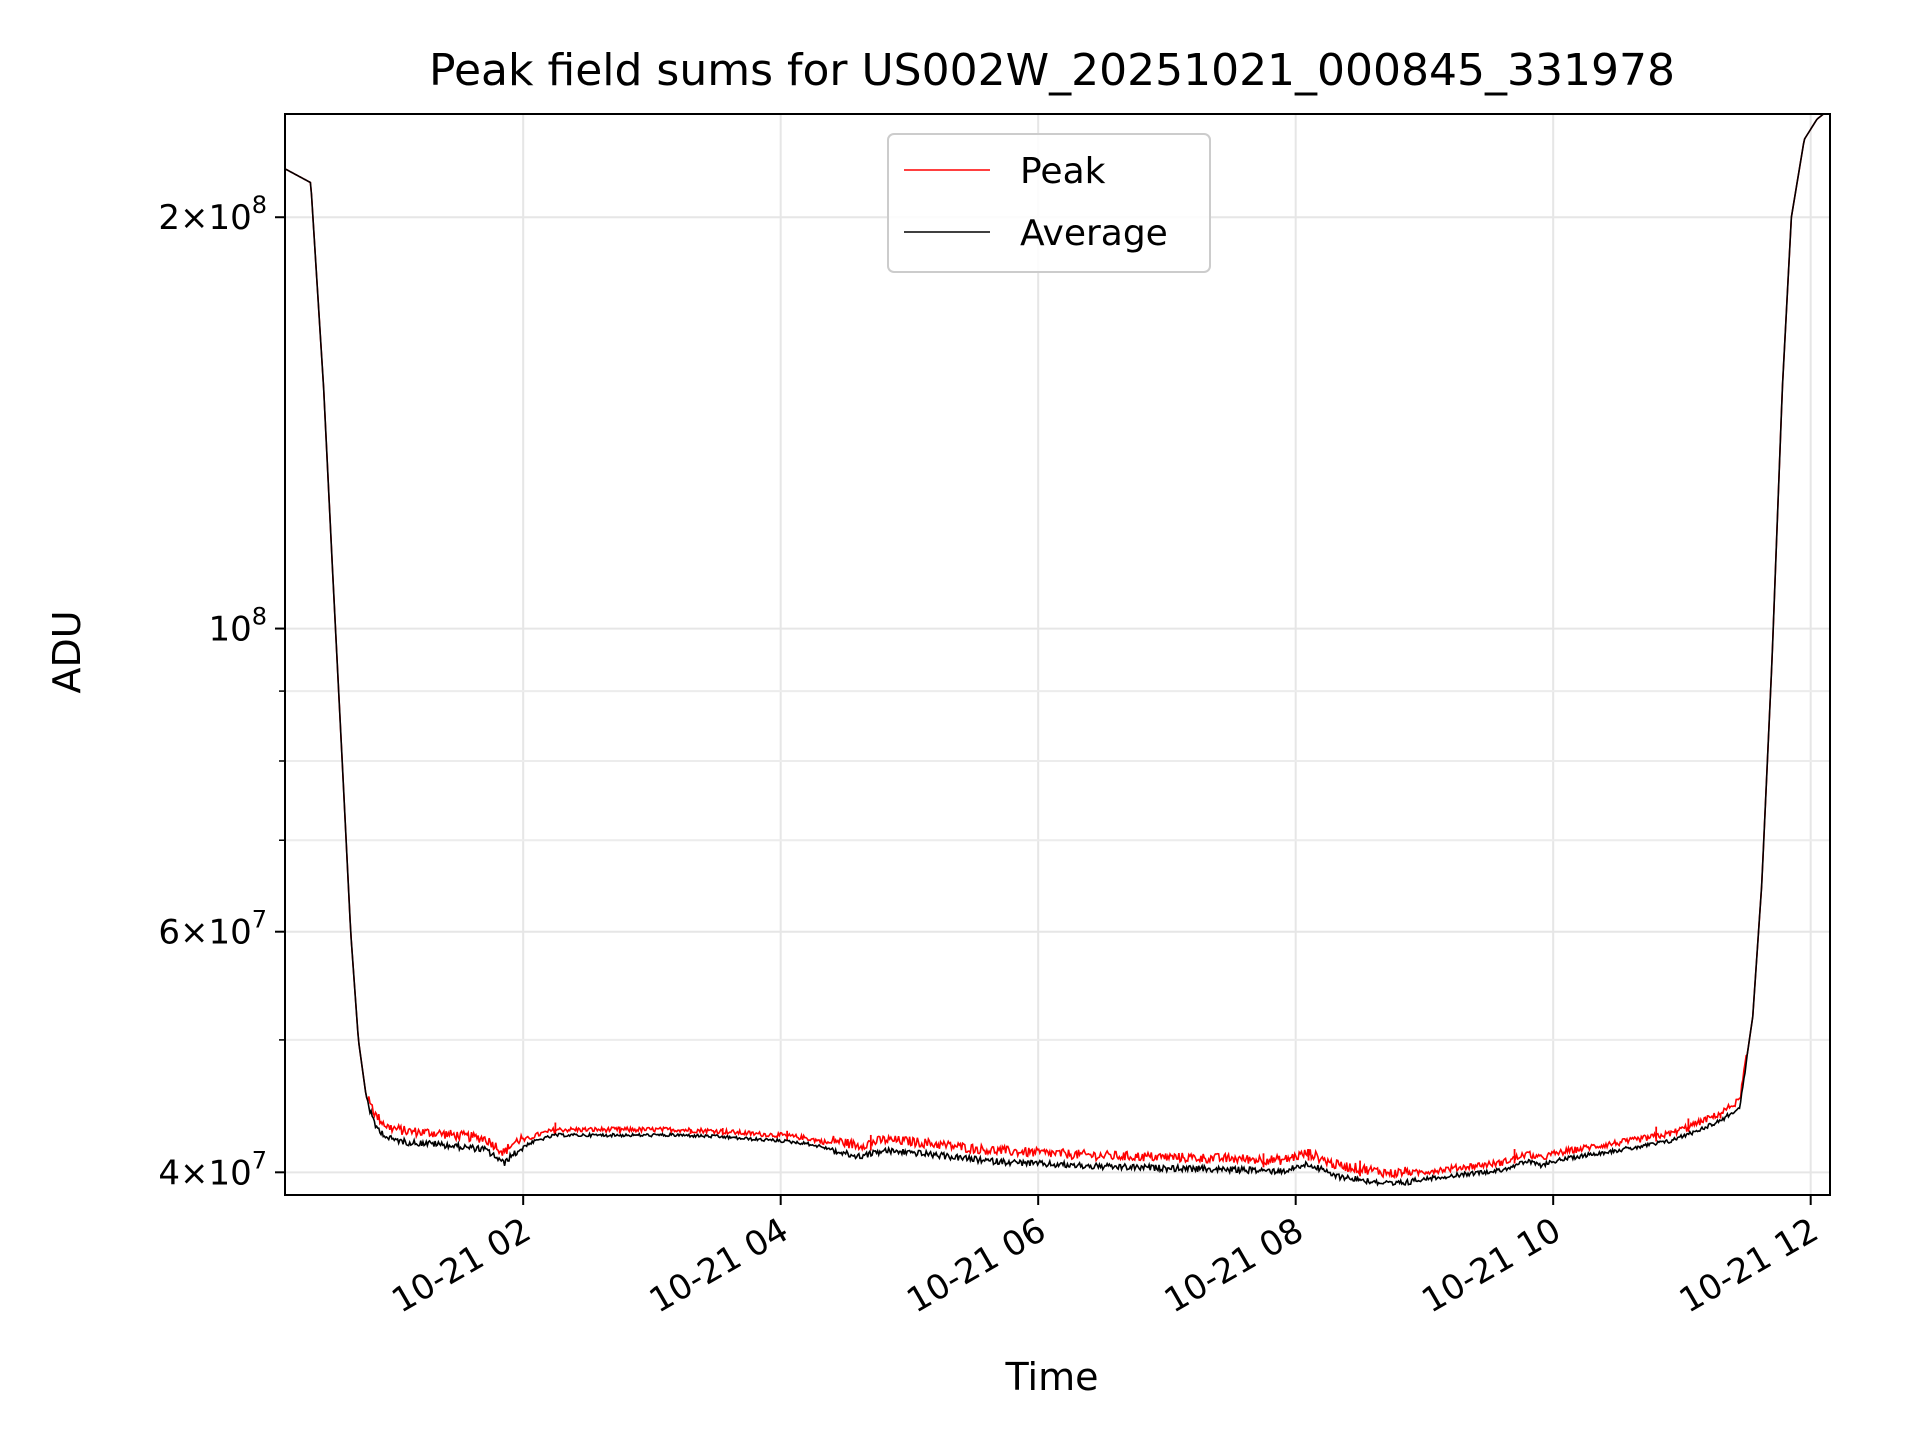 This screenshot has width=1920, height=1440. What do you see at coordinates (237, 626) in the screenshot?
I see `y-tick-label: 108` at bounding box center [237, 626].